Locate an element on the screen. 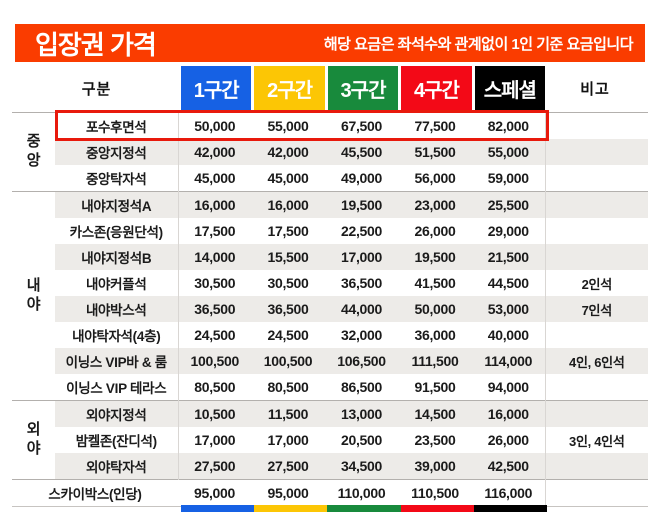  seat-name-cell: 스카이박스(인당) is located at coordinates (95, 493).